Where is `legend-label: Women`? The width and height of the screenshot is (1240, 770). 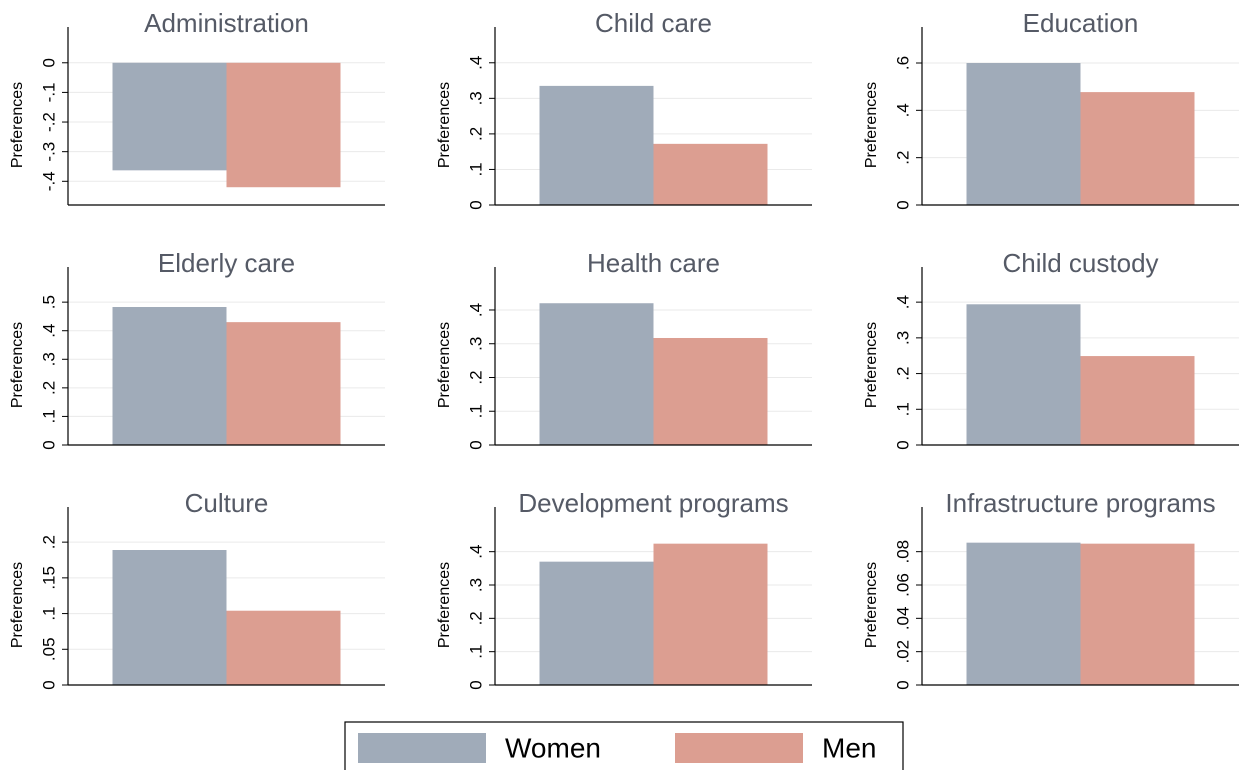 legend-label: Women is located at coordinates (553, 747).